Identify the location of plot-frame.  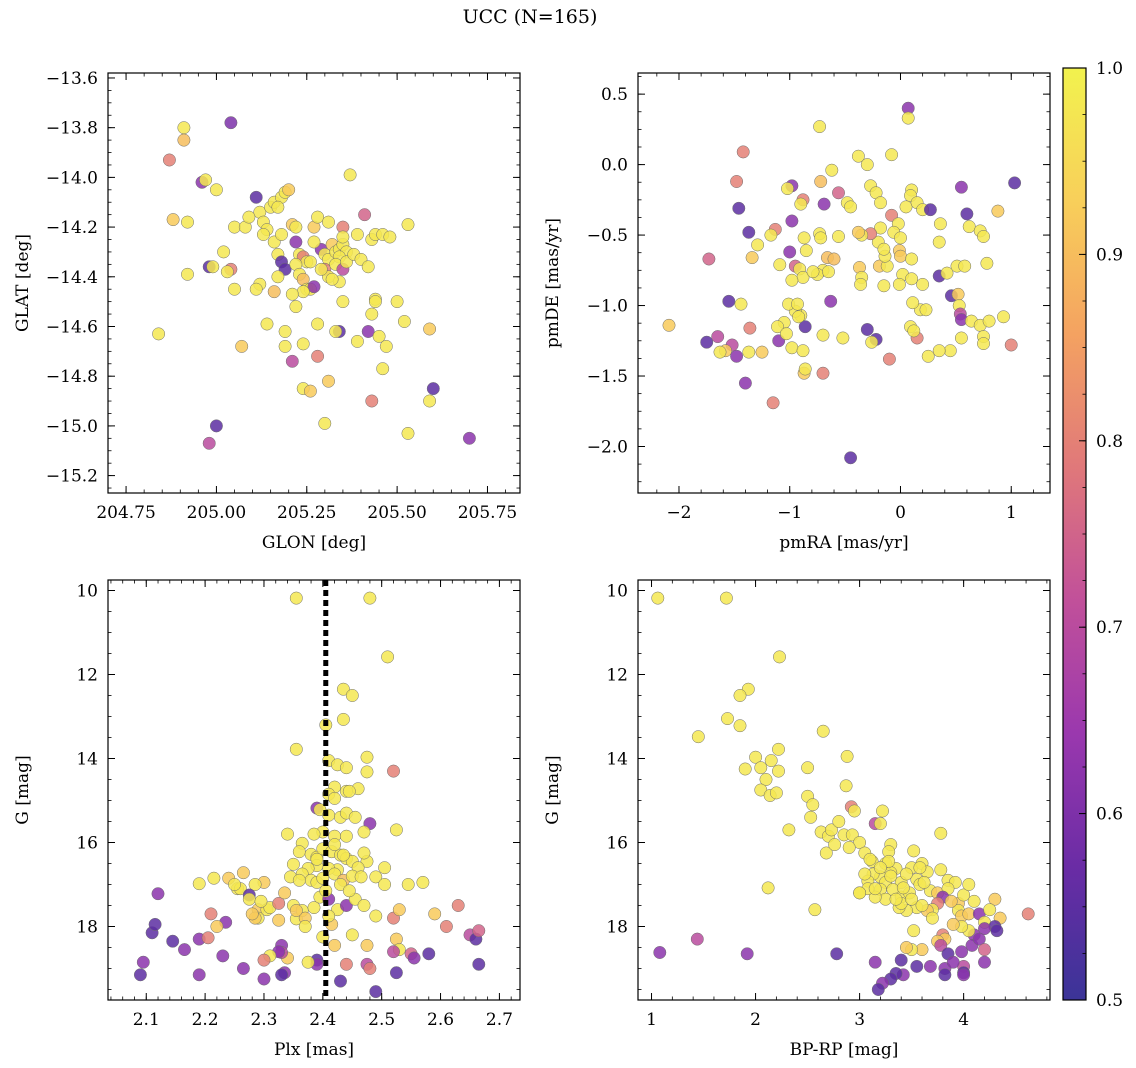
(314, 283).